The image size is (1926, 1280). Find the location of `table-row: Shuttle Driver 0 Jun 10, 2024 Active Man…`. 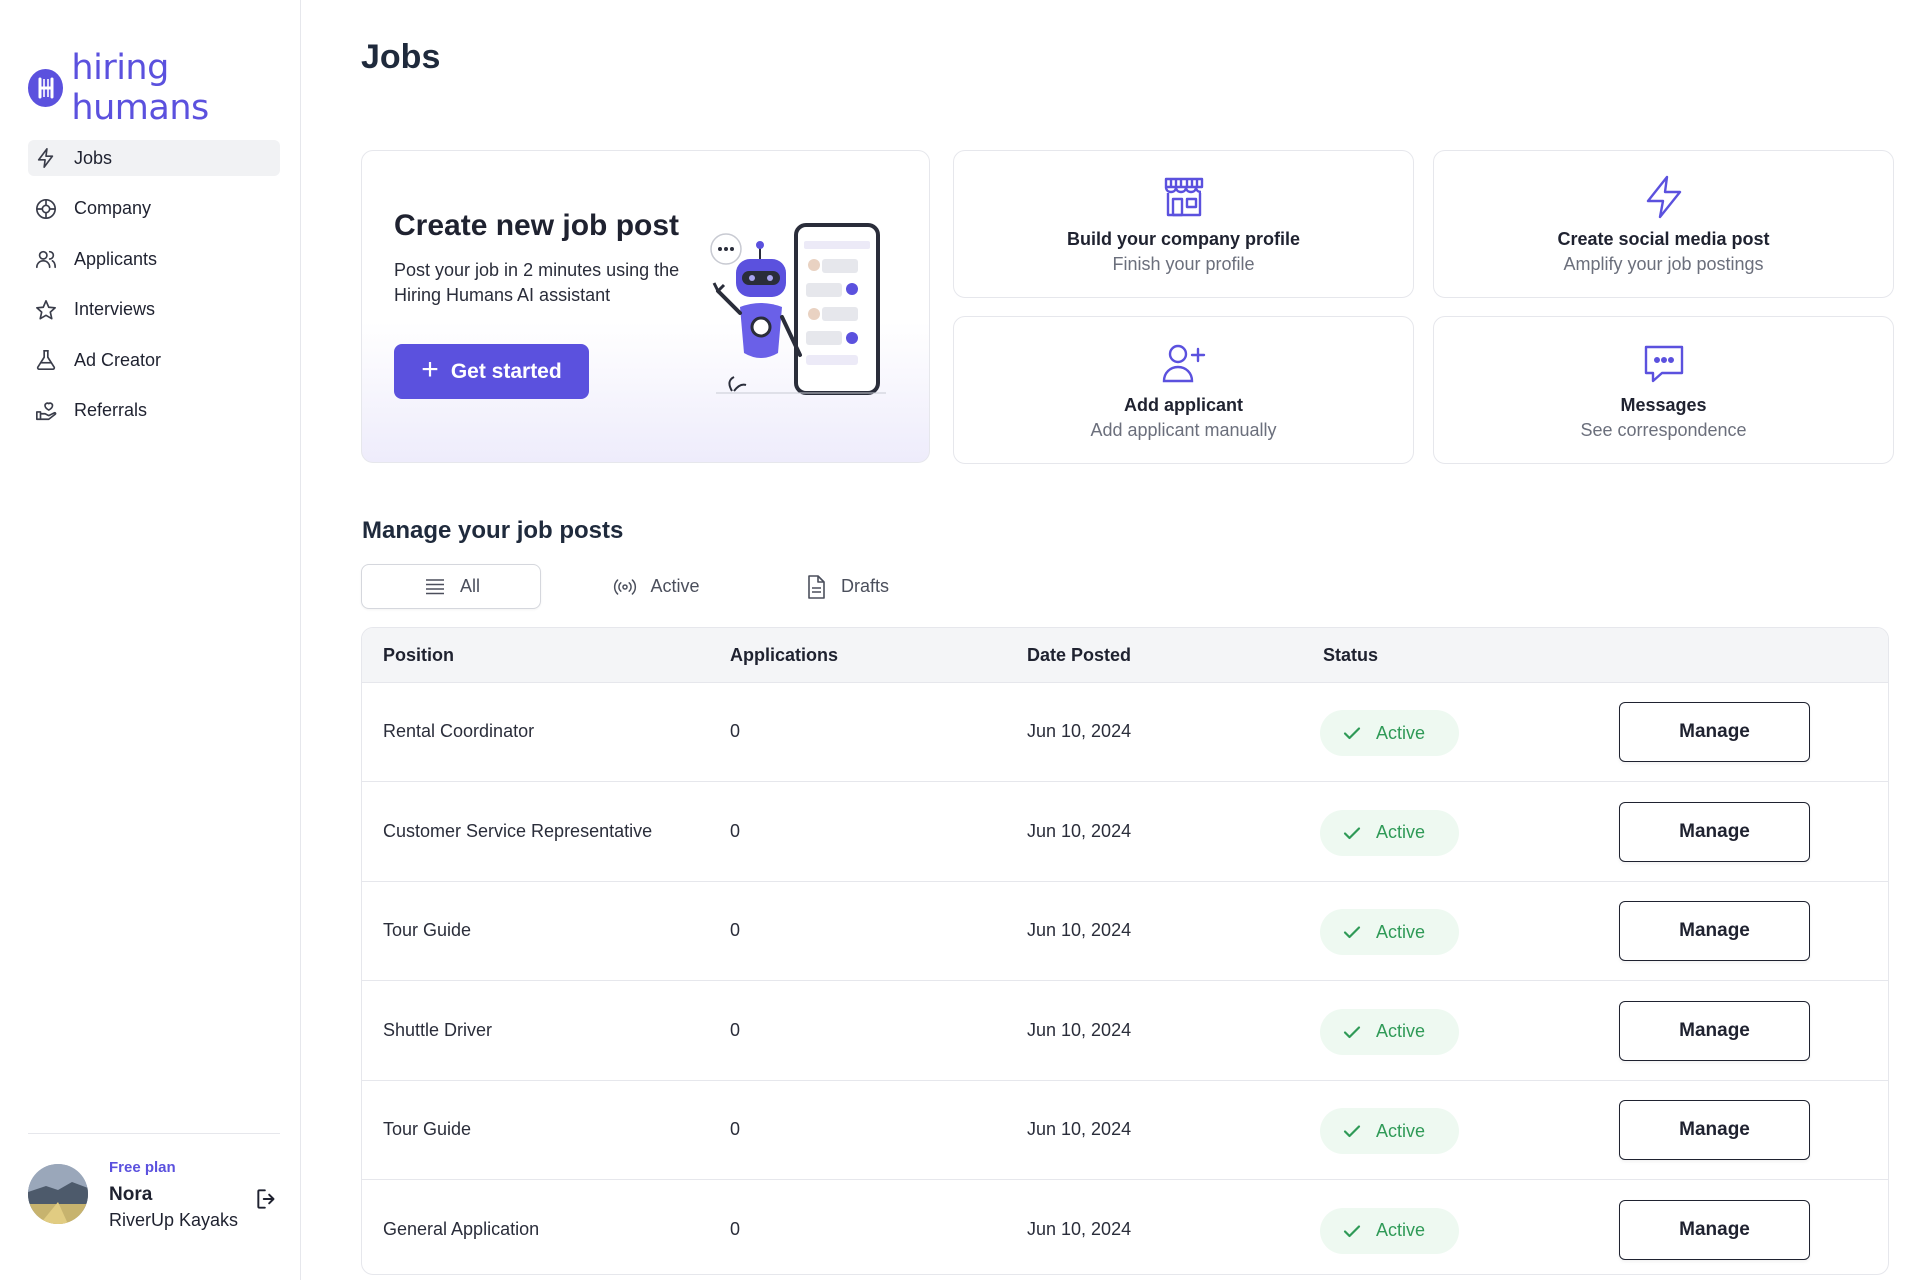

table-row: Shuttle Driver 0 Jun 10, 2024 Active Man… is located at coordinates (1125, 1031).